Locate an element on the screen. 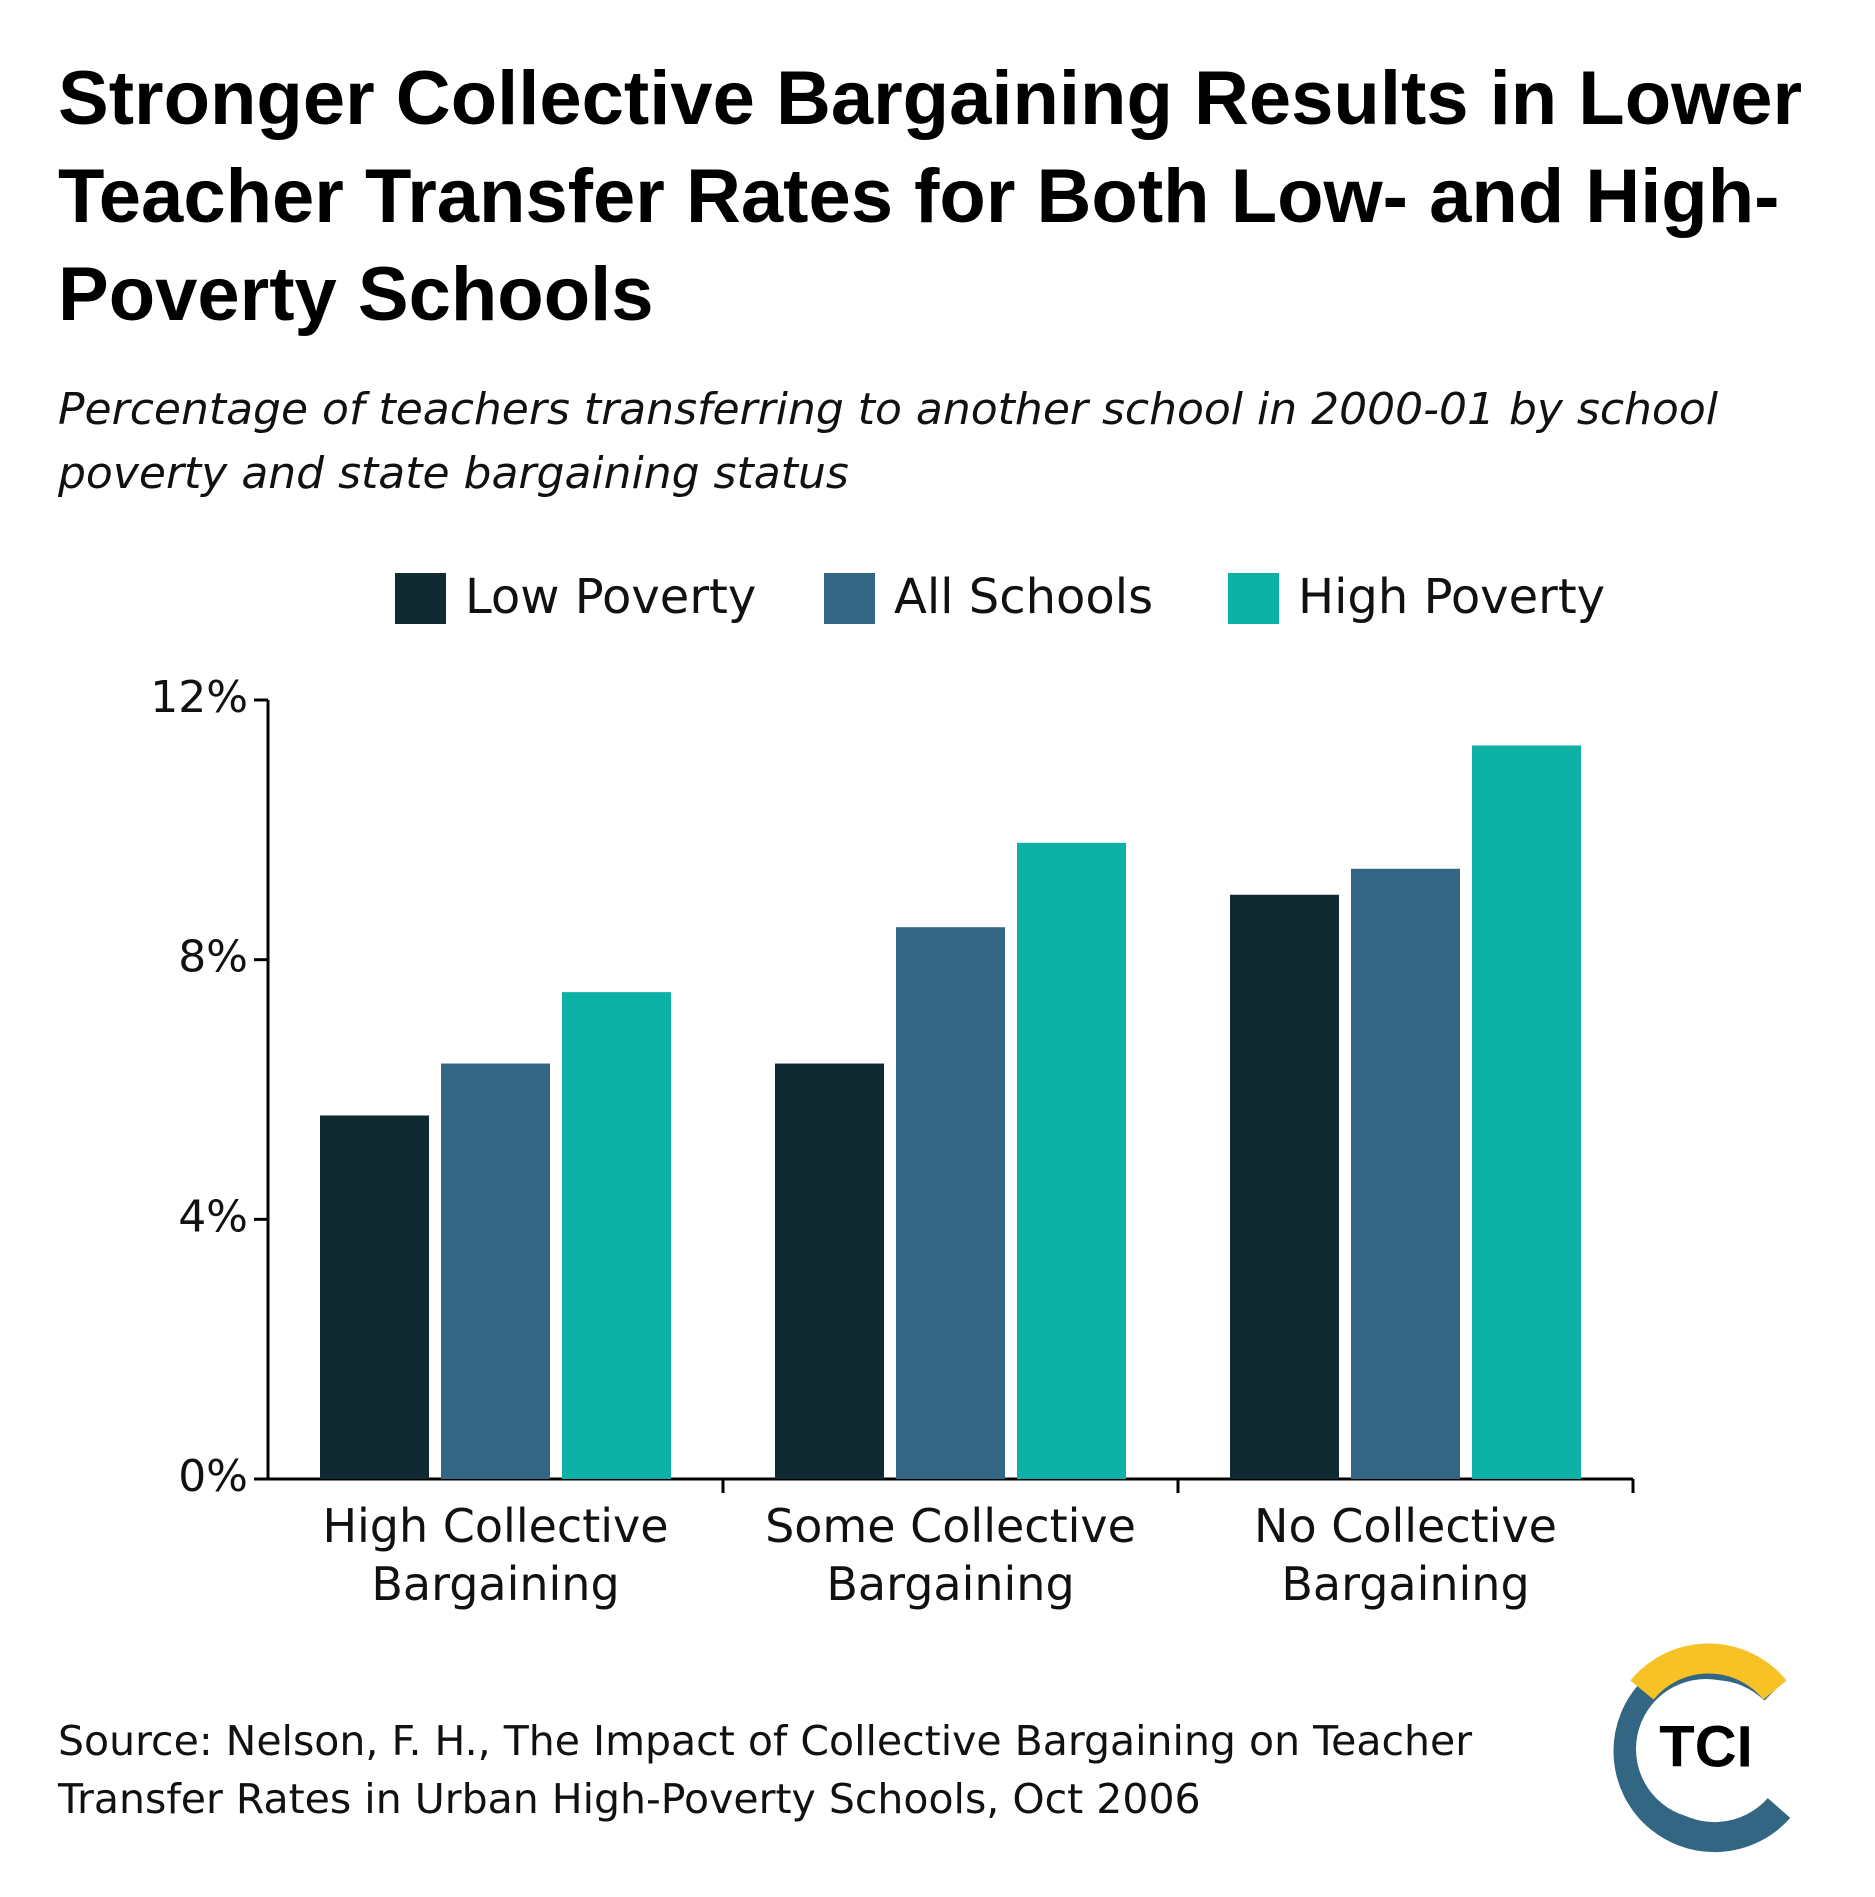 The image size is (1875, 1897). legend-label: Low Poverty is located at coordinates (610, 597).